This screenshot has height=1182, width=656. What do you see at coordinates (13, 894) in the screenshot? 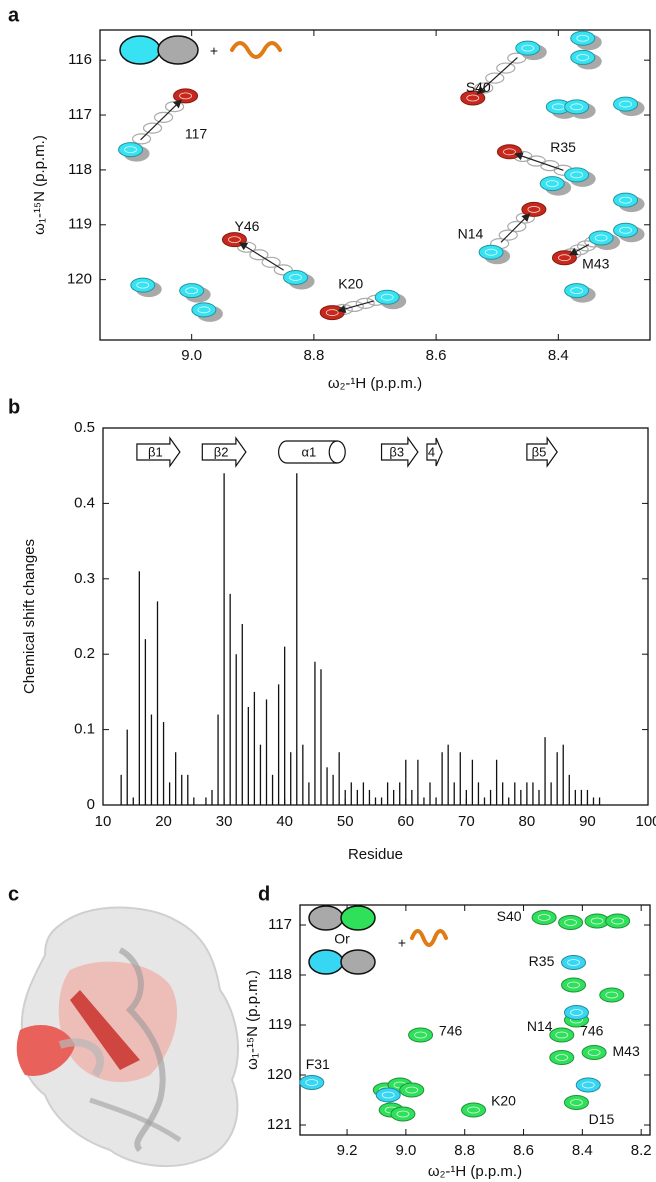
I see `panel-label: c` at bounding box center [13, 894].